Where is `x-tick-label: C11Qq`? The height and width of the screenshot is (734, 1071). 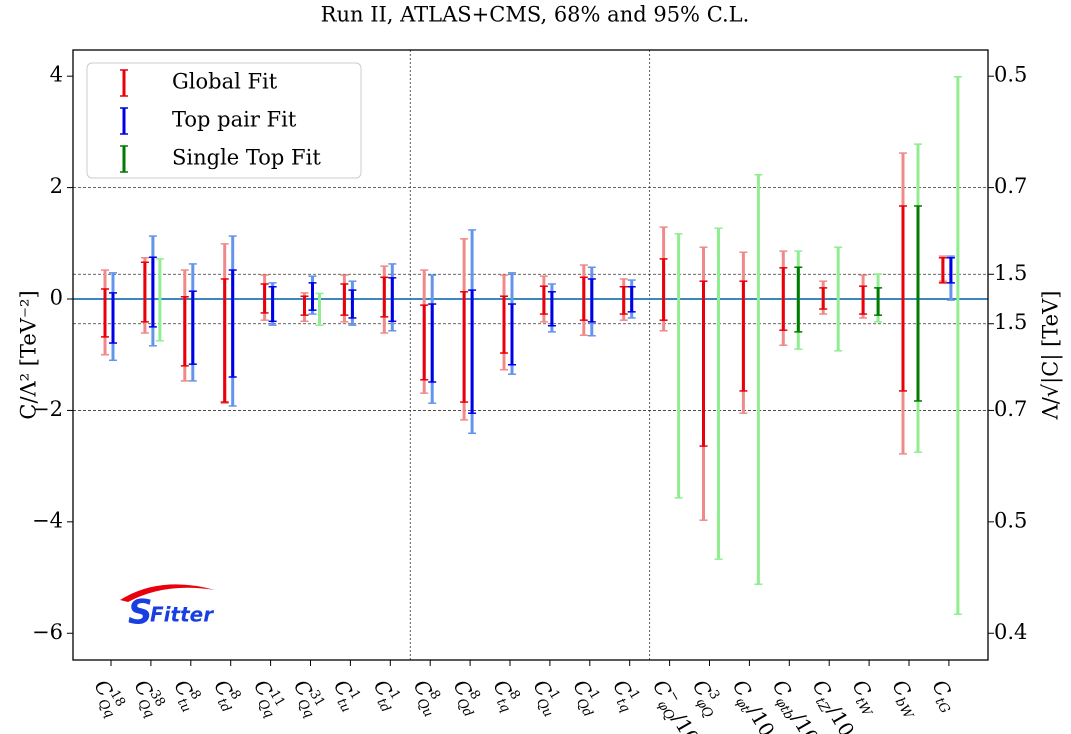 x-tick-label: C11Qq is located at coordinates (268, 697).